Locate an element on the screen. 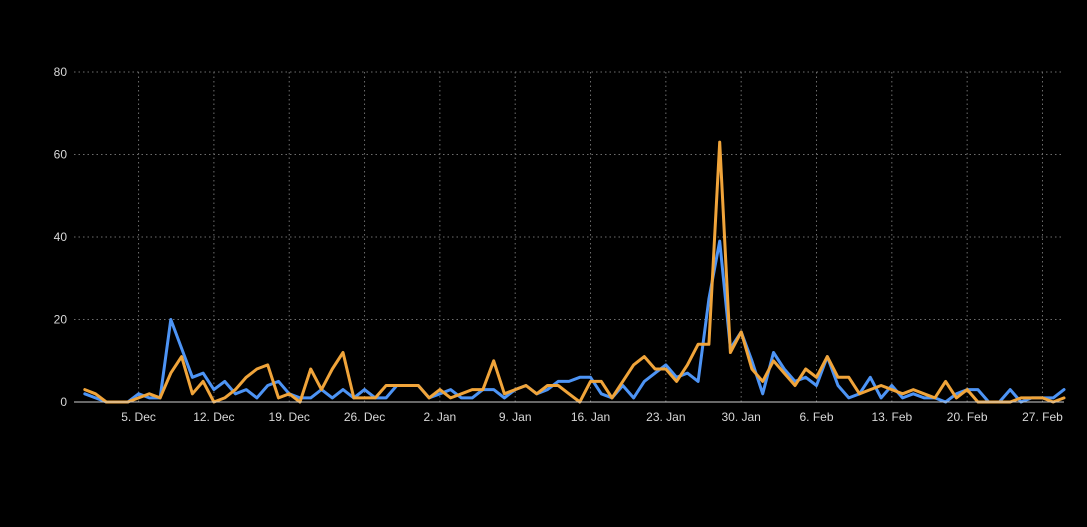 The height and width of the screenshot is (527, 1087). y-tick-label: 20 is located at coordinates (61, 320).